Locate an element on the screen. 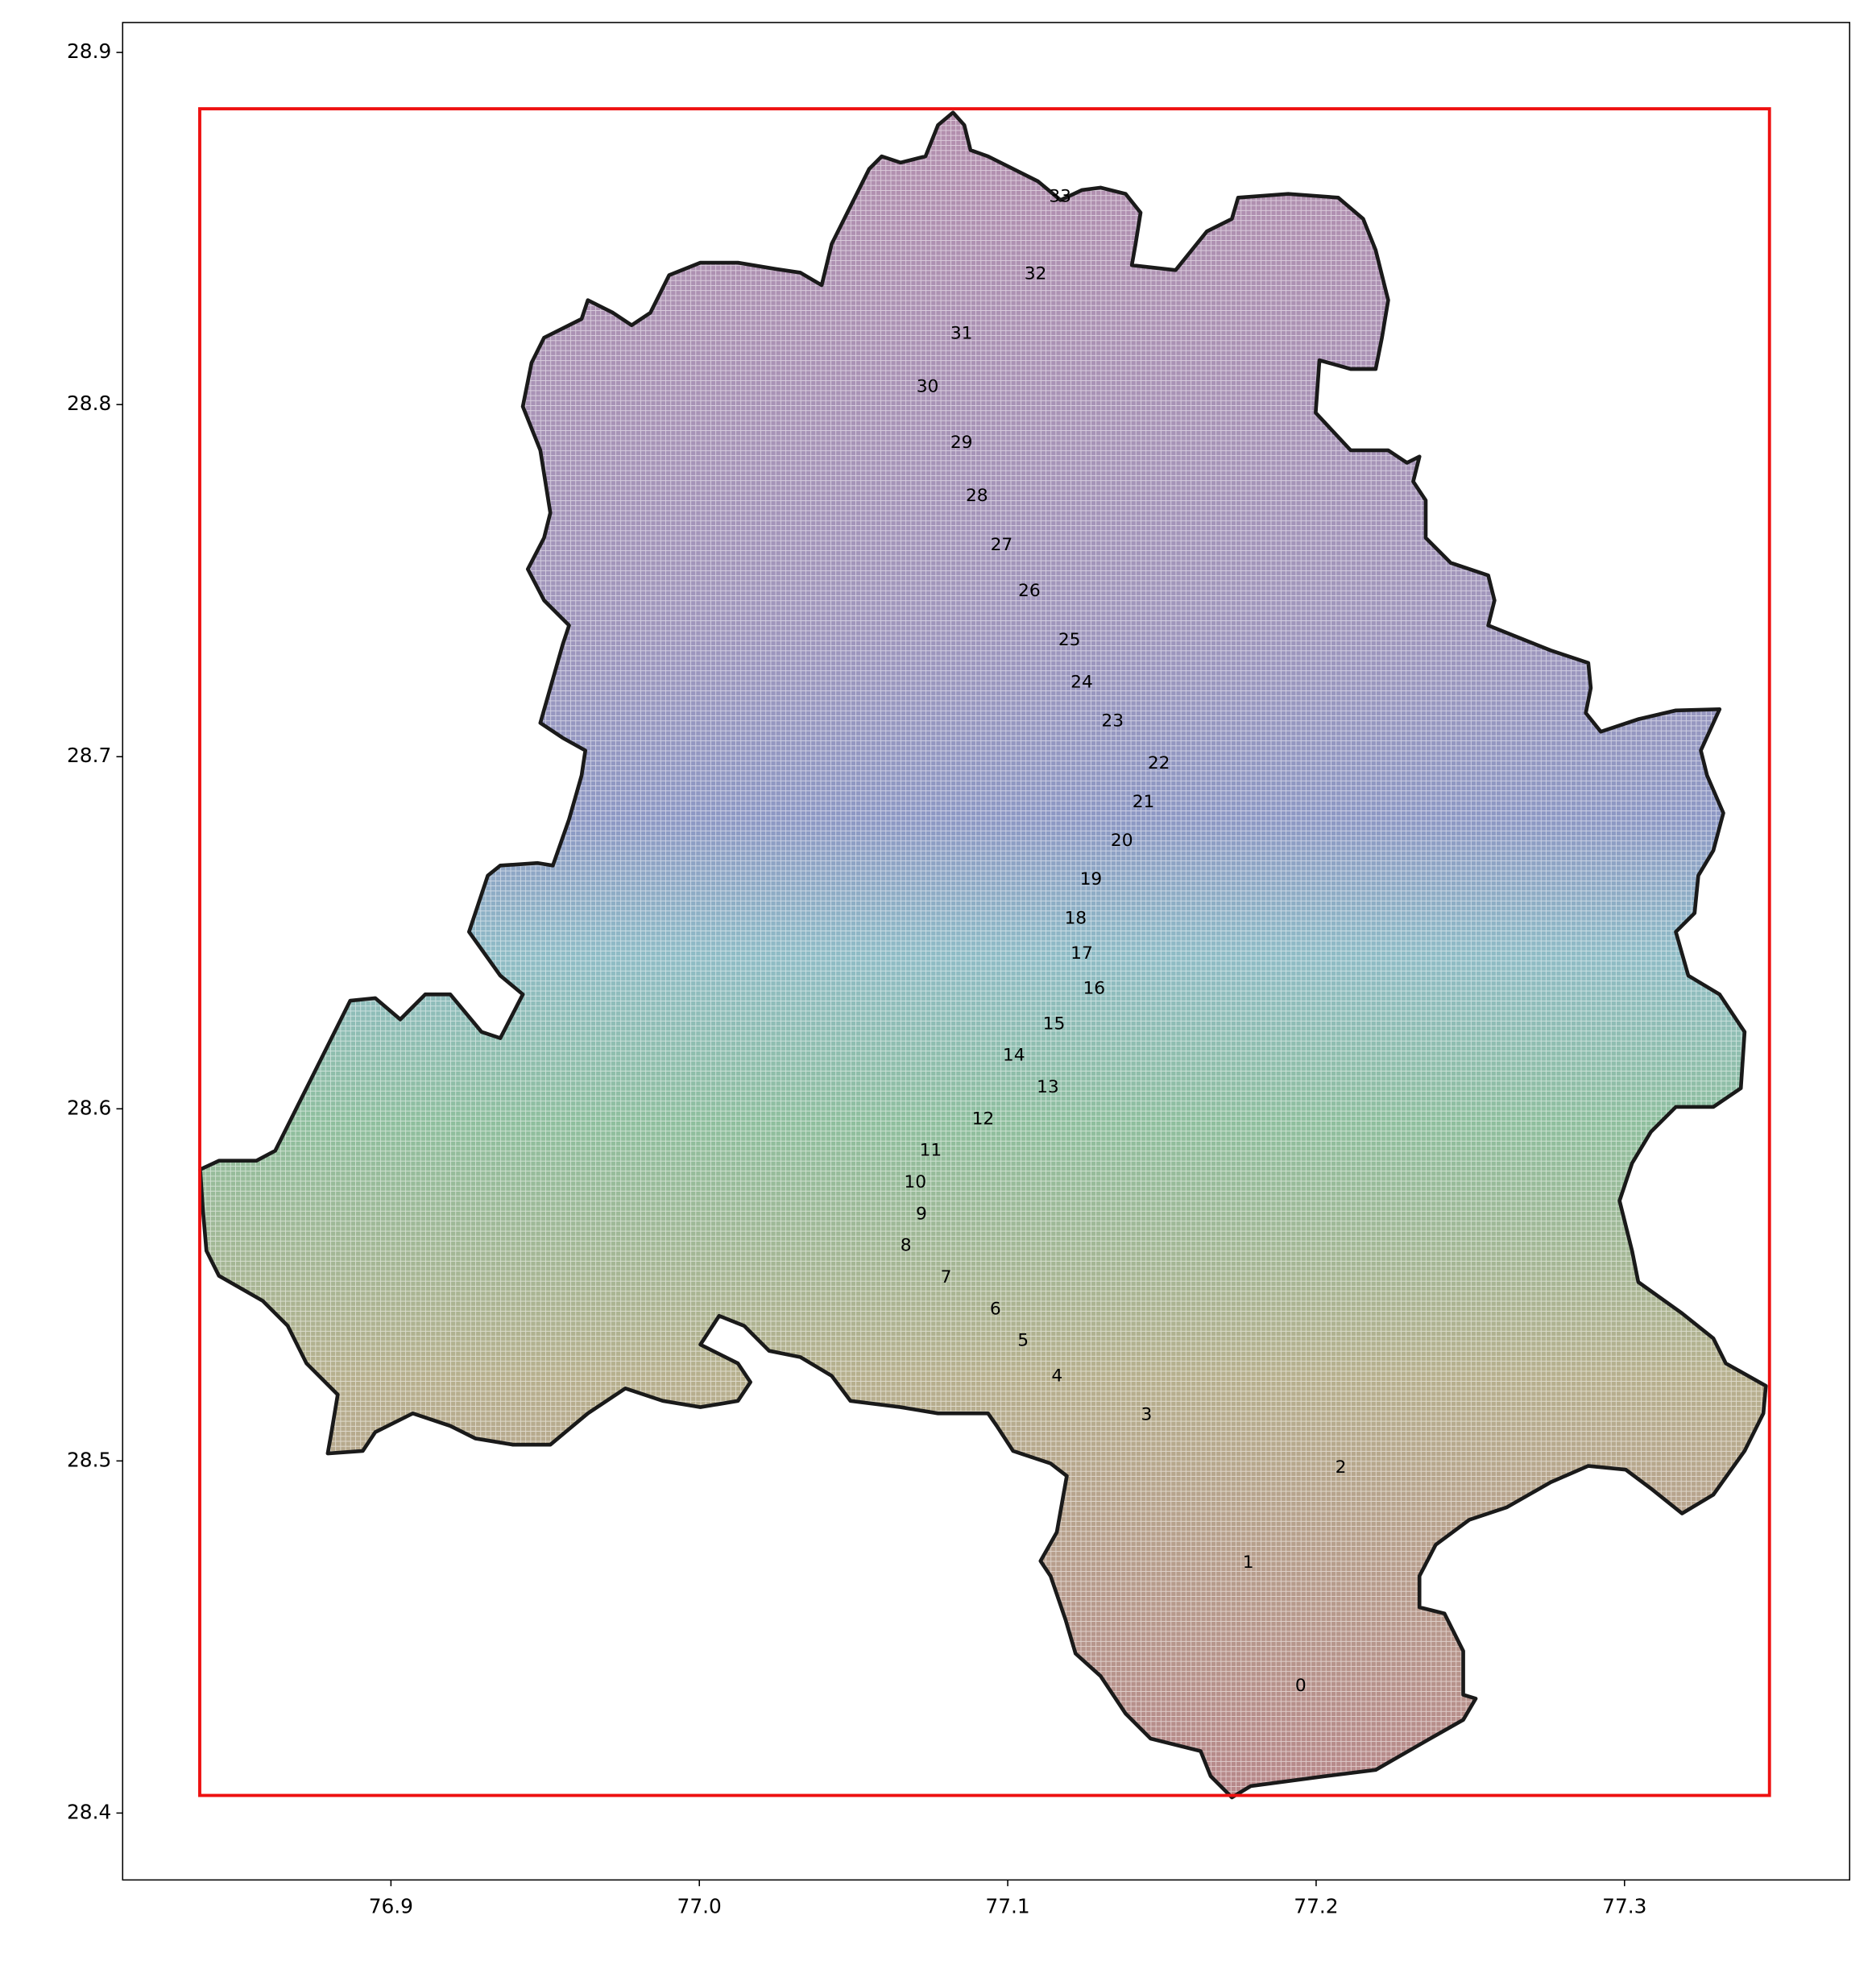 This screenshot has width=1876, height=1965. point-label: 17 is located at coordinates (1082, 954).